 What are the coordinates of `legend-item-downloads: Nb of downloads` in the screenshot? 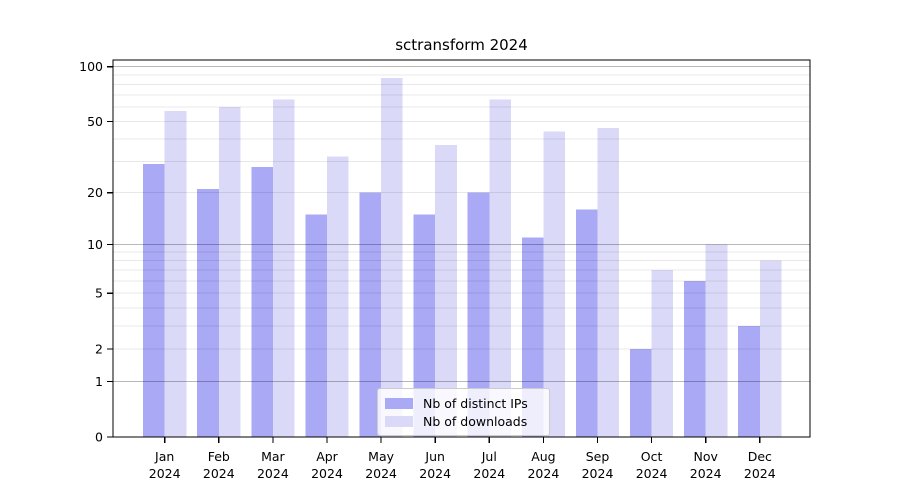 It's located at (463, 421).